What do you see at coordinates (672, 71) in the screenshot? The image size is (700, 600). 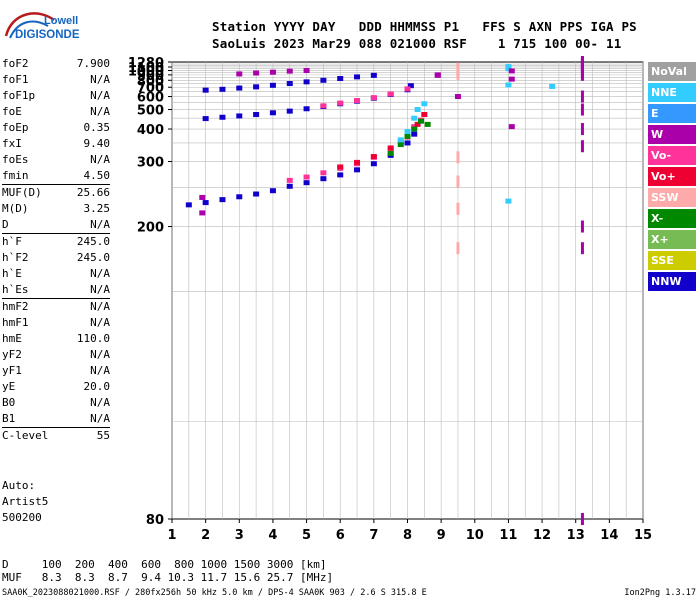 I see `legend-item-noval: NoVal` at bounding box center [672, 71].